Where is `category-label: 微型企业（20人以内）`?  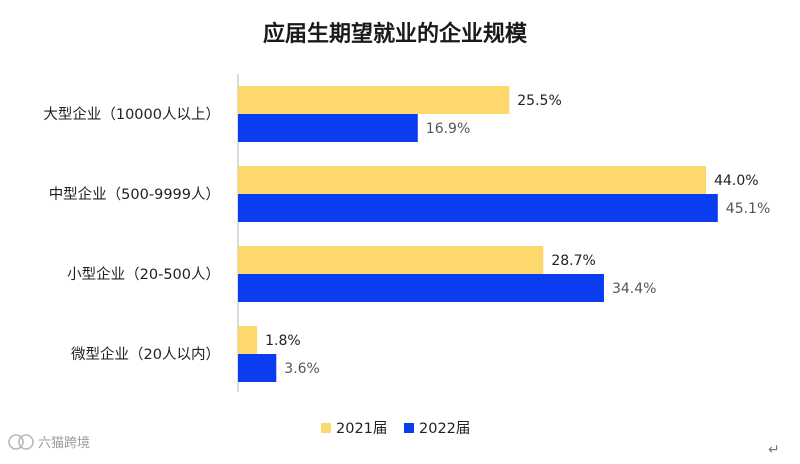
category-label: 微型企业（20人以内） is located at coordinates (145, 354).